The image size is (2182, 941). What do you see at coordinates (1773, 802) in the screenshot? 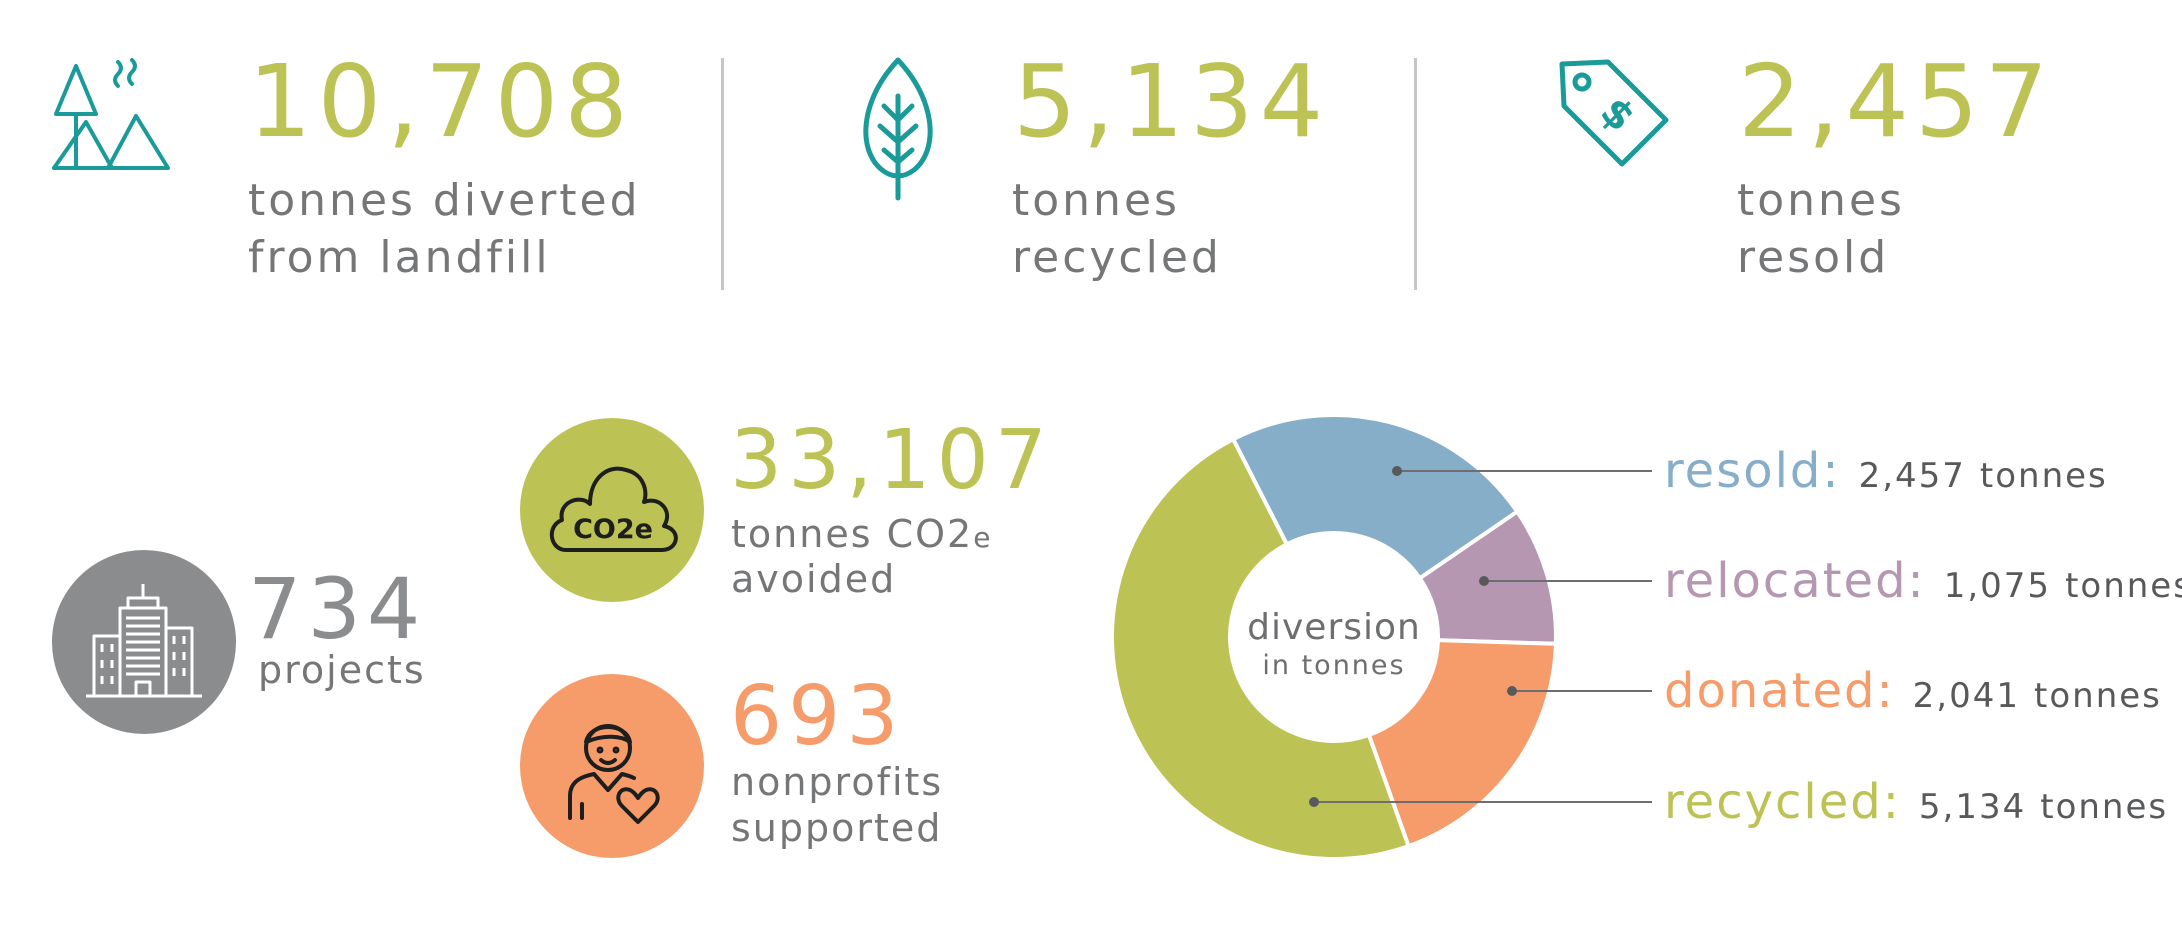
I see `legend-name: recycled` at bounding box center [1773, 802].